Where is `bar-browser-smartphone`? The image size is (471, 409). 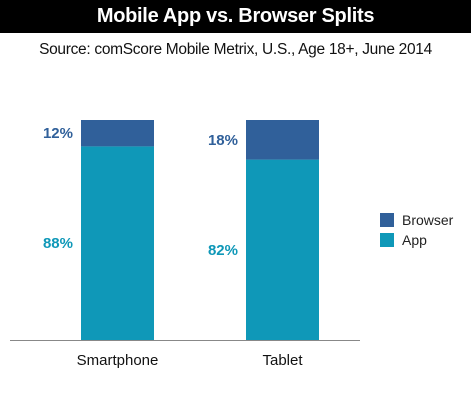 bar-browser-smartphone is located at coordinates (117, 133).